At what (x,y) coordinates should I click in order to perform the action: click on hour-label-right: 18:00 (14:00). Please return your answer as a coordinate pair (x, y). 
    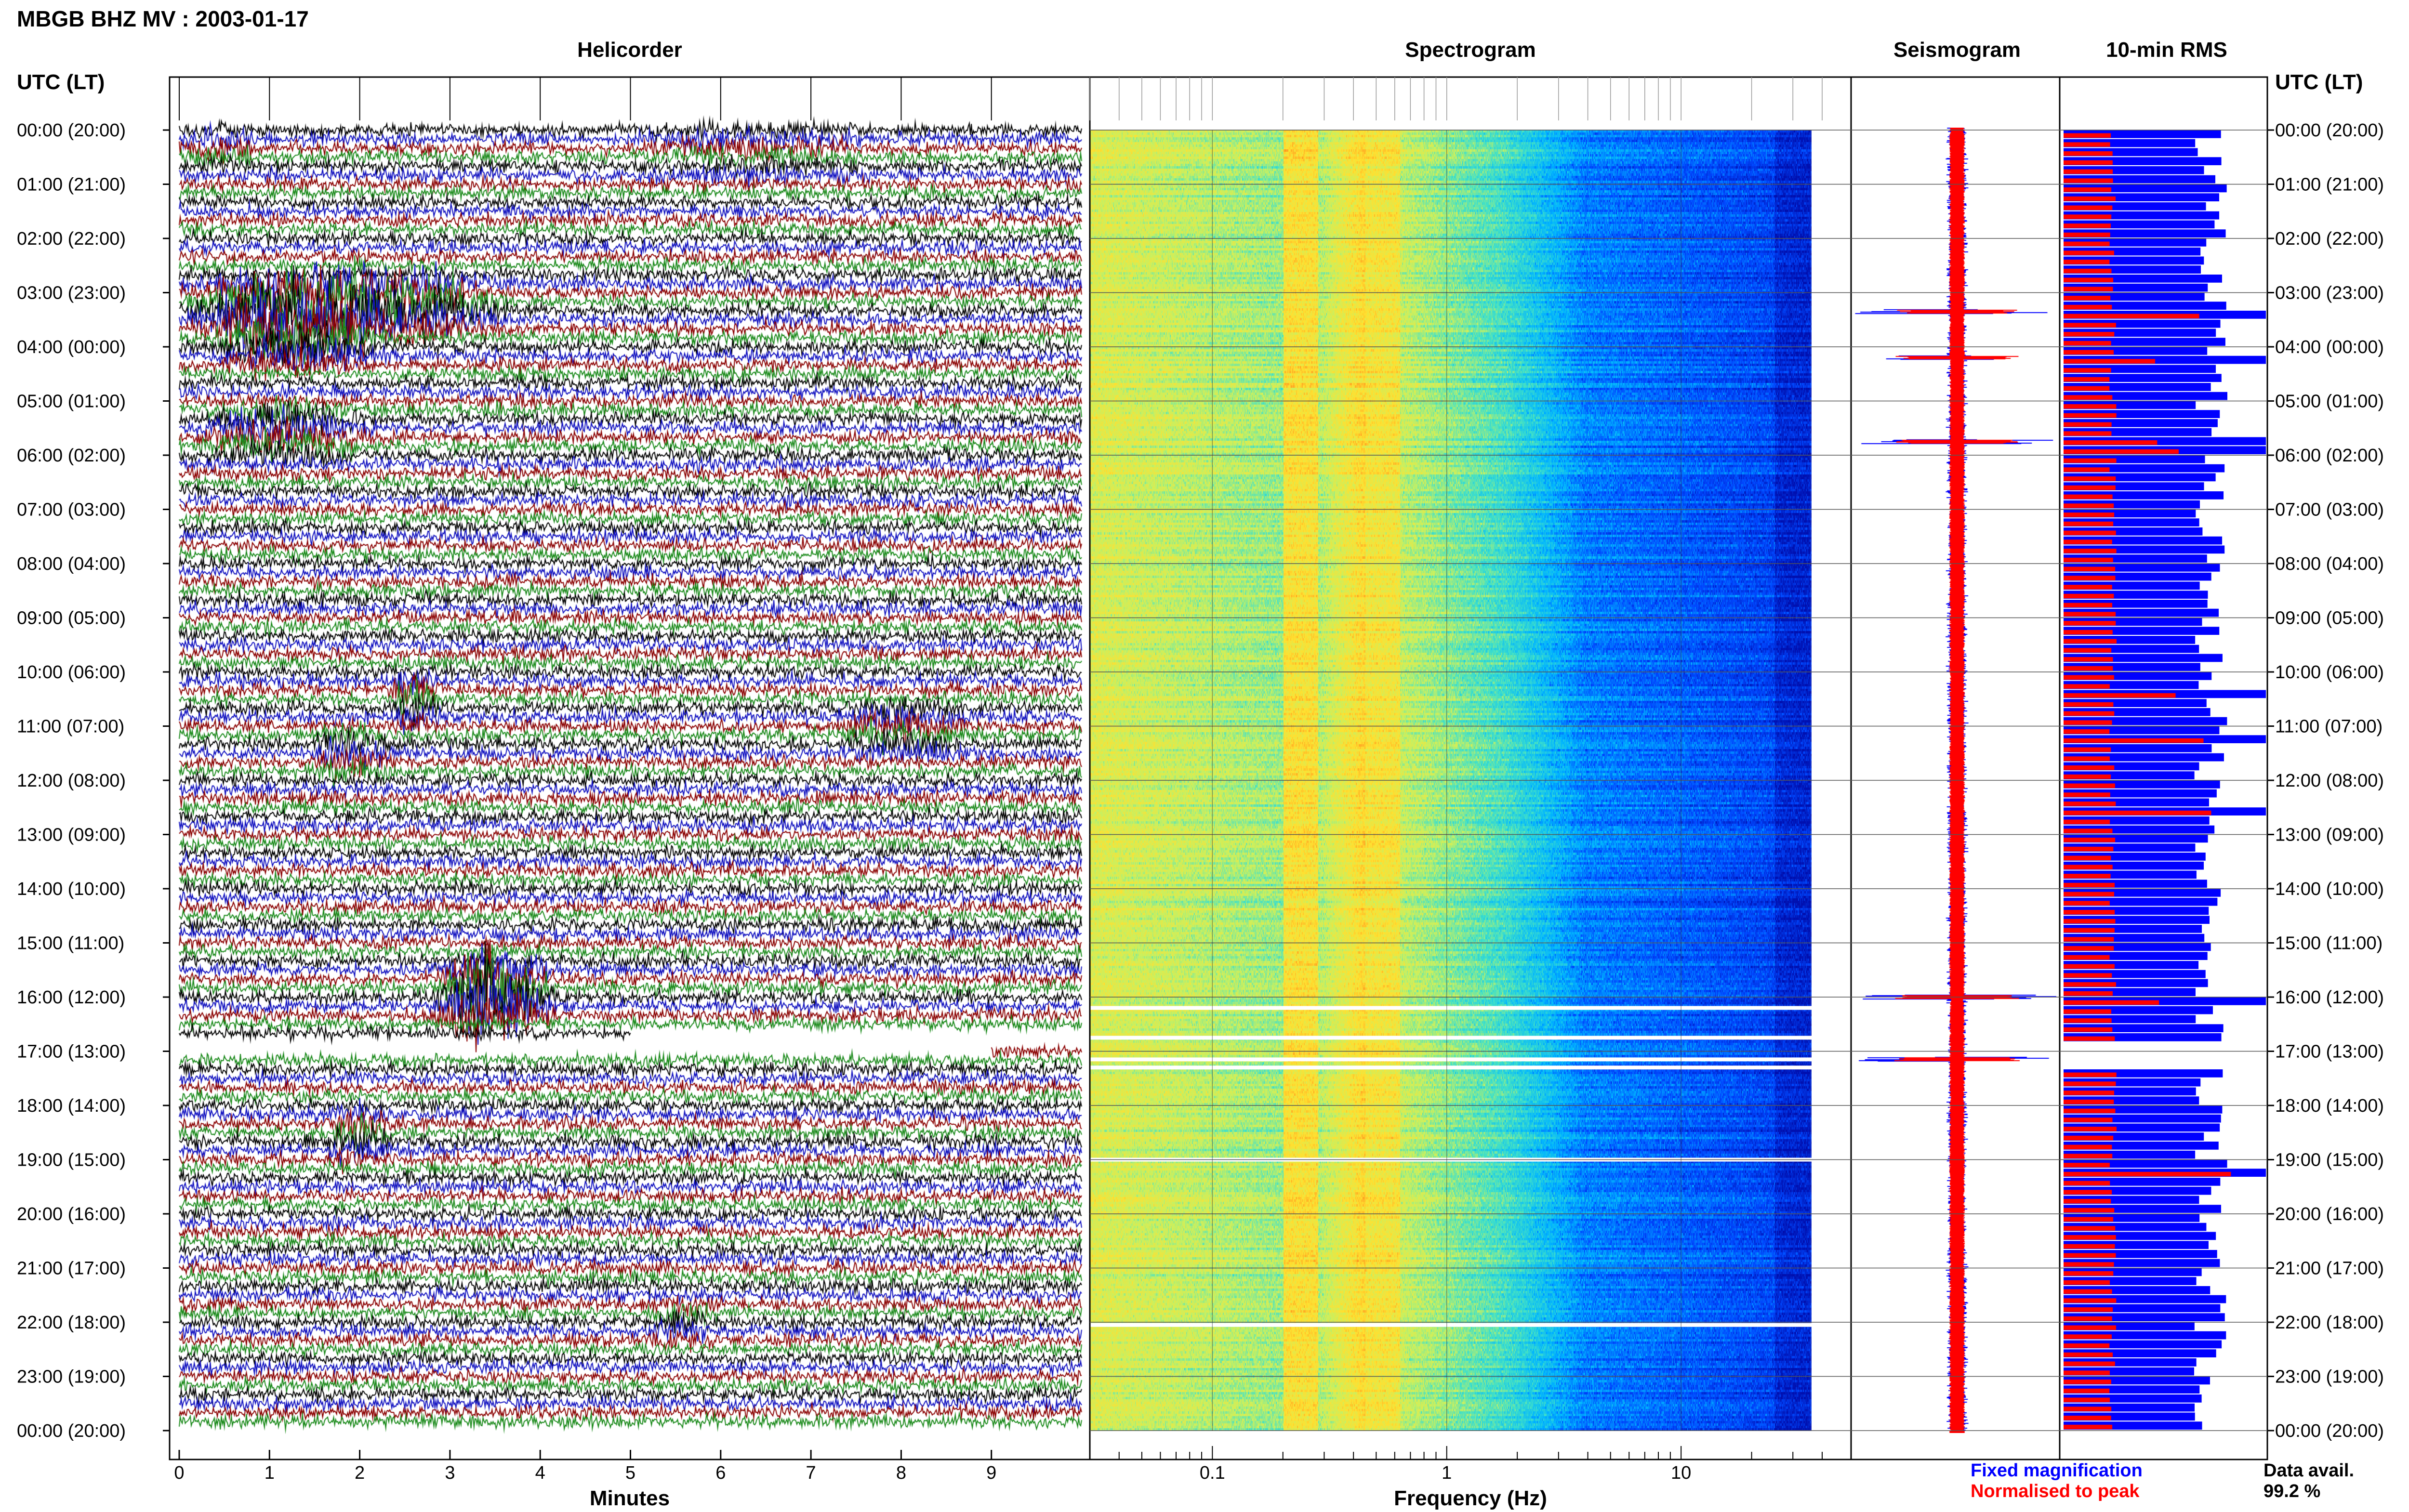
    Looking at the image, I should click on (2329, 1106).